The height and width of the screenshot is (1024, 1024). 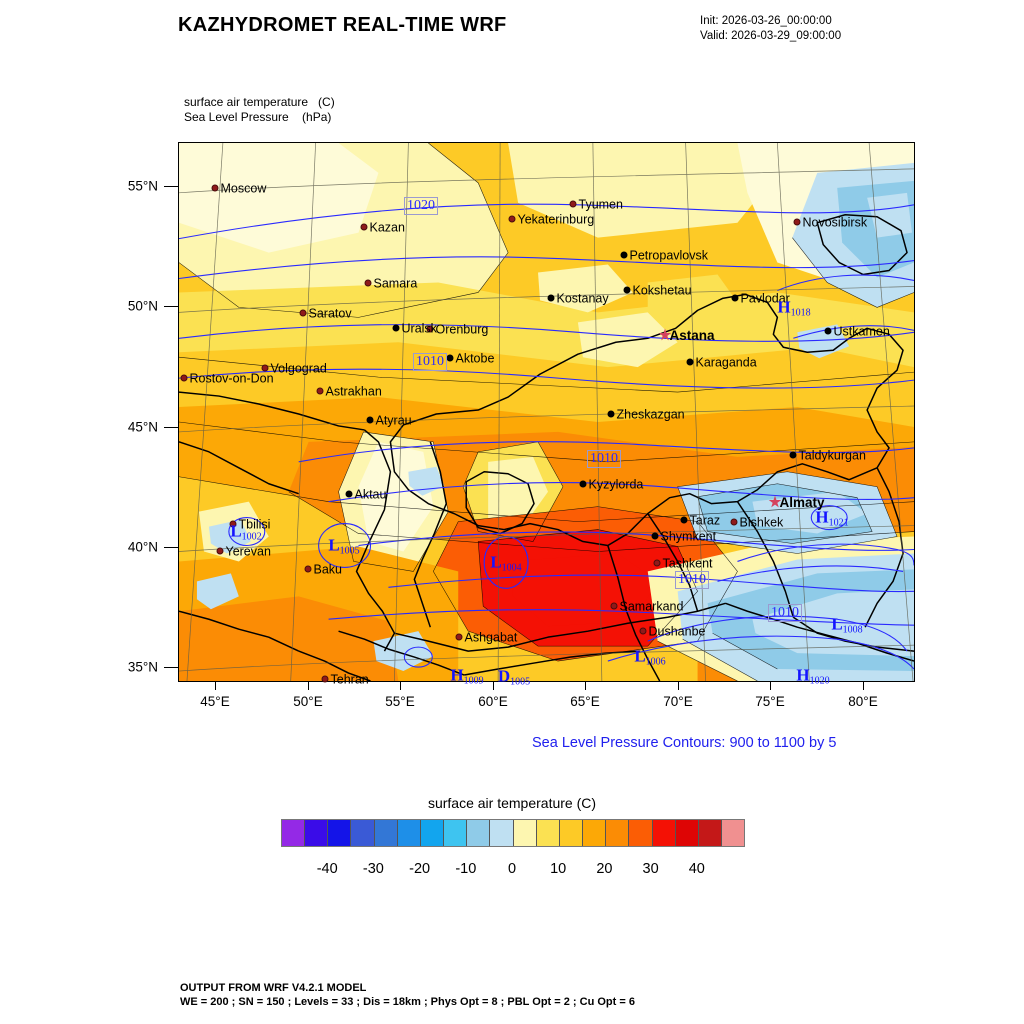 I want to click on pressure-system-l-1002: L1002, so click(x=245, y=532).